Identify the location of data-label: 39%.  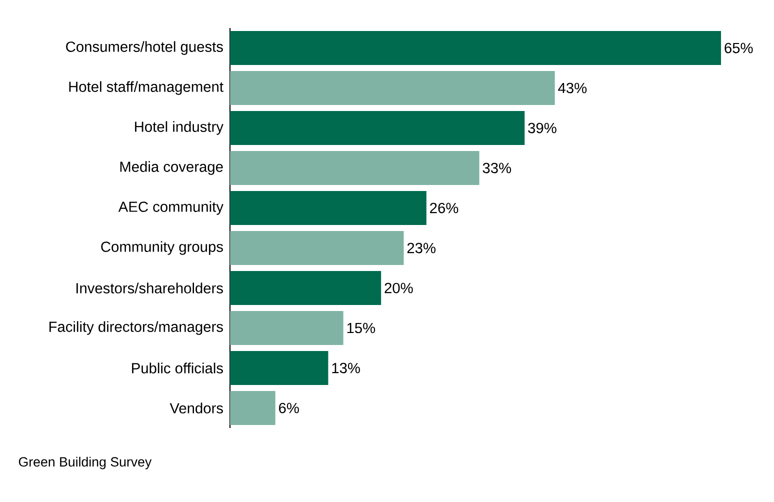
(542, 128).